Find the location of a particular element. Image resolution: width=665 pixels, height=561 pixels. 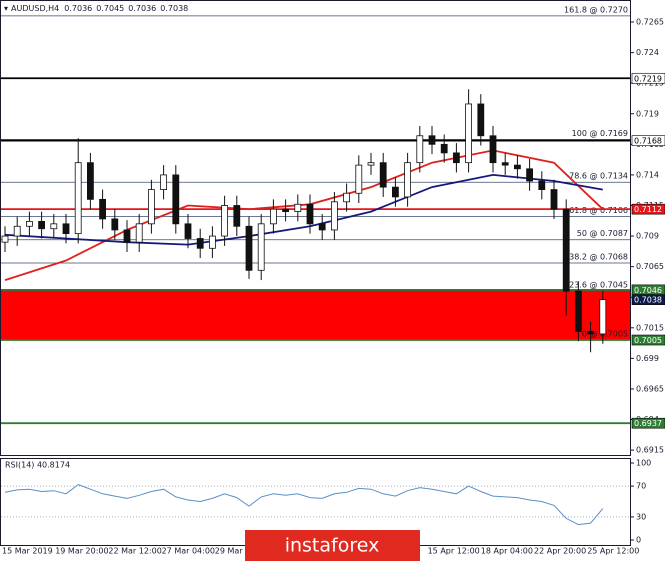

x-tick-label: 15 Apr 12:00 is located at coordinates (454, 551).